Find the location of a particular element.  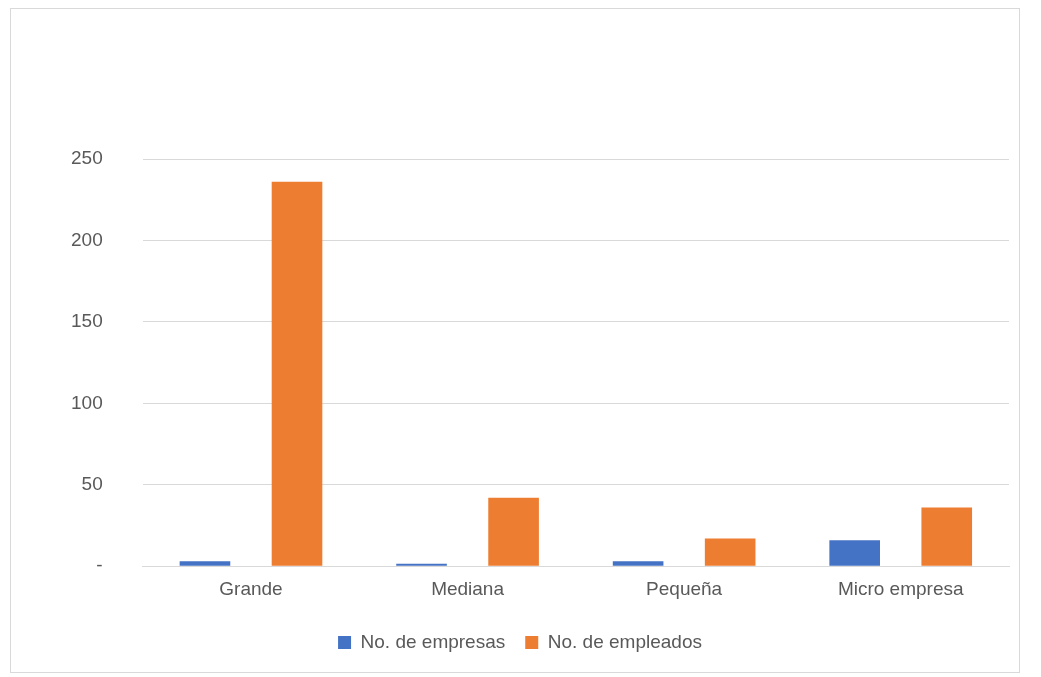

x-tick-label: Pequeña is located at coordinates (684, 588).